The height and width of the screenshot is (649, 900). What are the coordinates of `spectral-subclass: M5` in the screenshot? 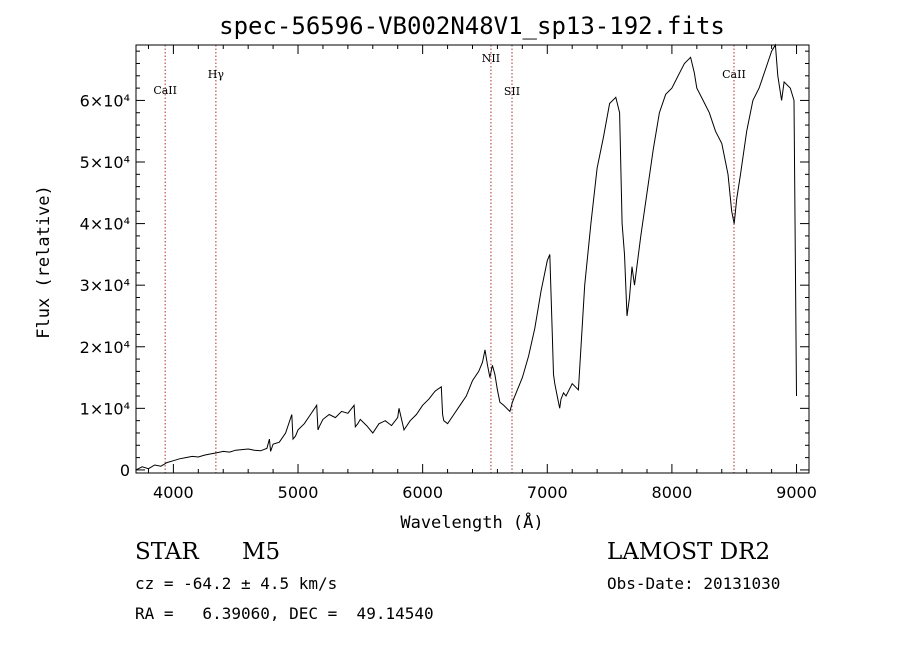 It's located at (261, 552).